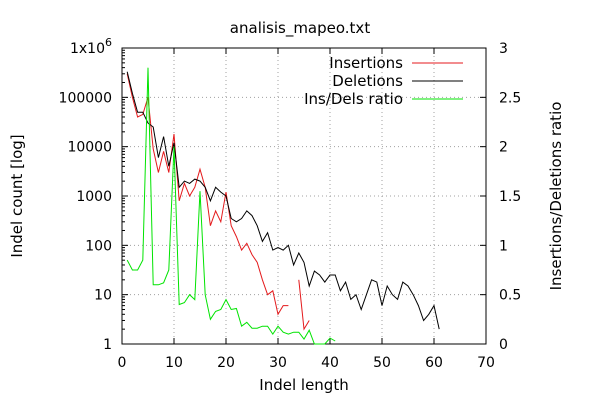 Image resolution: width=600 pixels, height=400 pixels. What do you see at coordinates (503, 49) in the screenshot?
I see `y2-tick-label: 3` at bounding box center [503, 49].